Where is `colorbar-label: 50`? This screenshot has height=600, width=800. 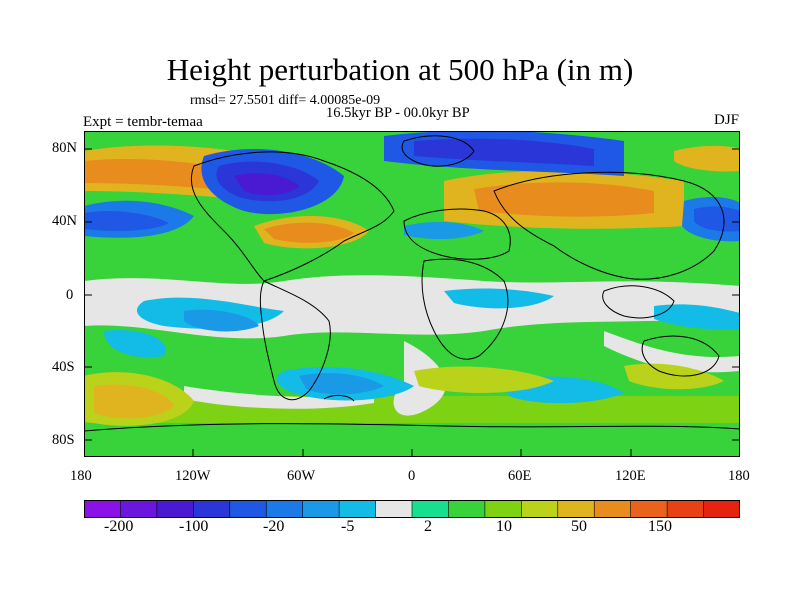 colorbar-label: 50 is located at coordinates (579, 526).